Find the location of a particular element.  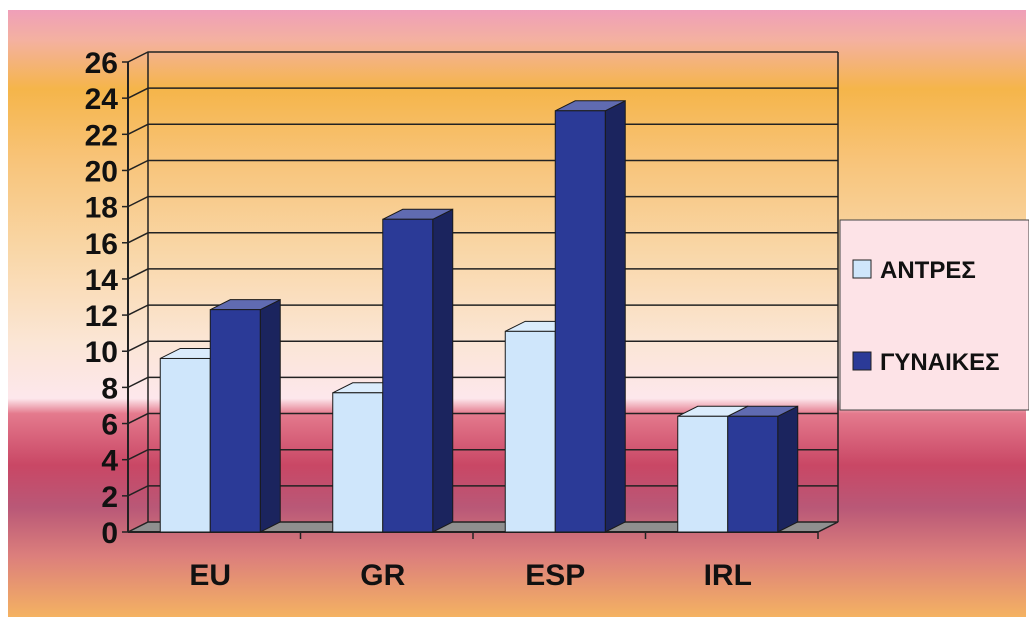

bar-gr-women is located at coordinates (418, 370).